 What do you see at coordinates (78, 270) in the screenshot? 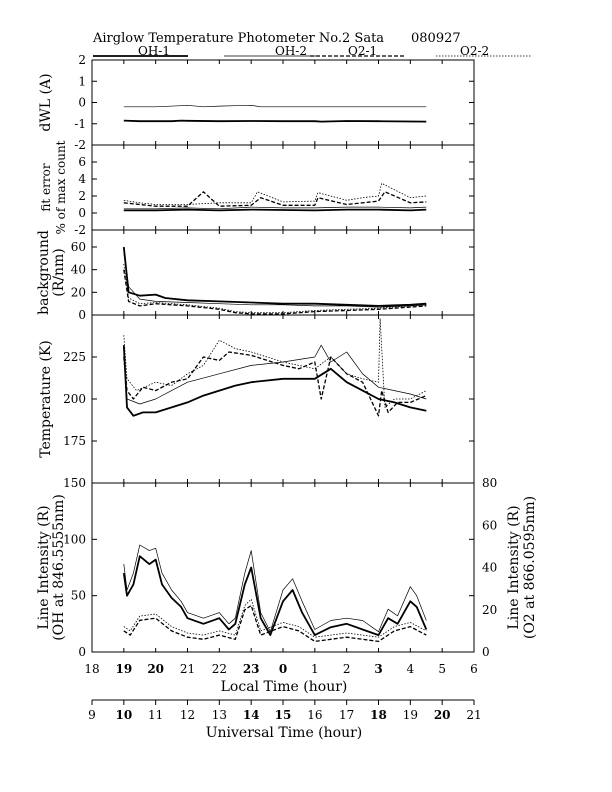
I see `y-tick-label: 40` at bounding box center [78, 270].